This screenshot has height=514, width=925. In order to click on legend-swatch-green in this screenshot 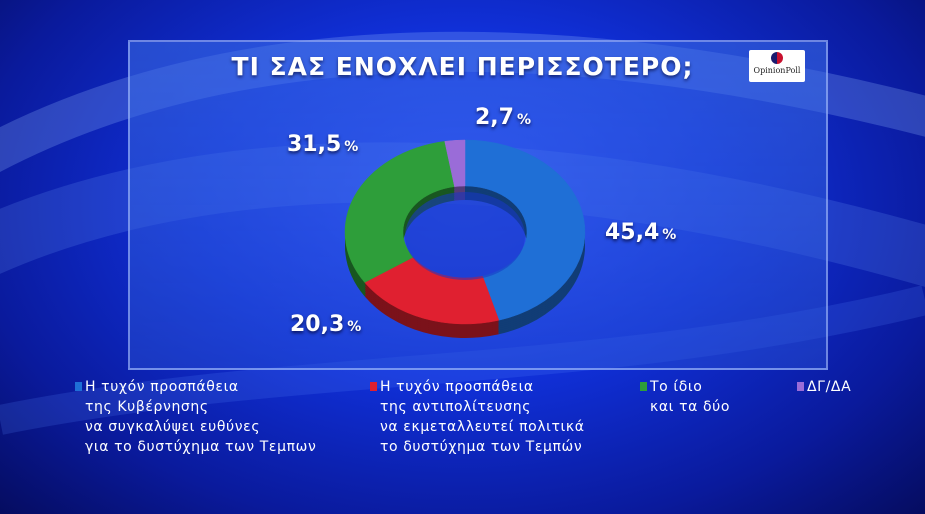, I will do `click(643, 386)`.